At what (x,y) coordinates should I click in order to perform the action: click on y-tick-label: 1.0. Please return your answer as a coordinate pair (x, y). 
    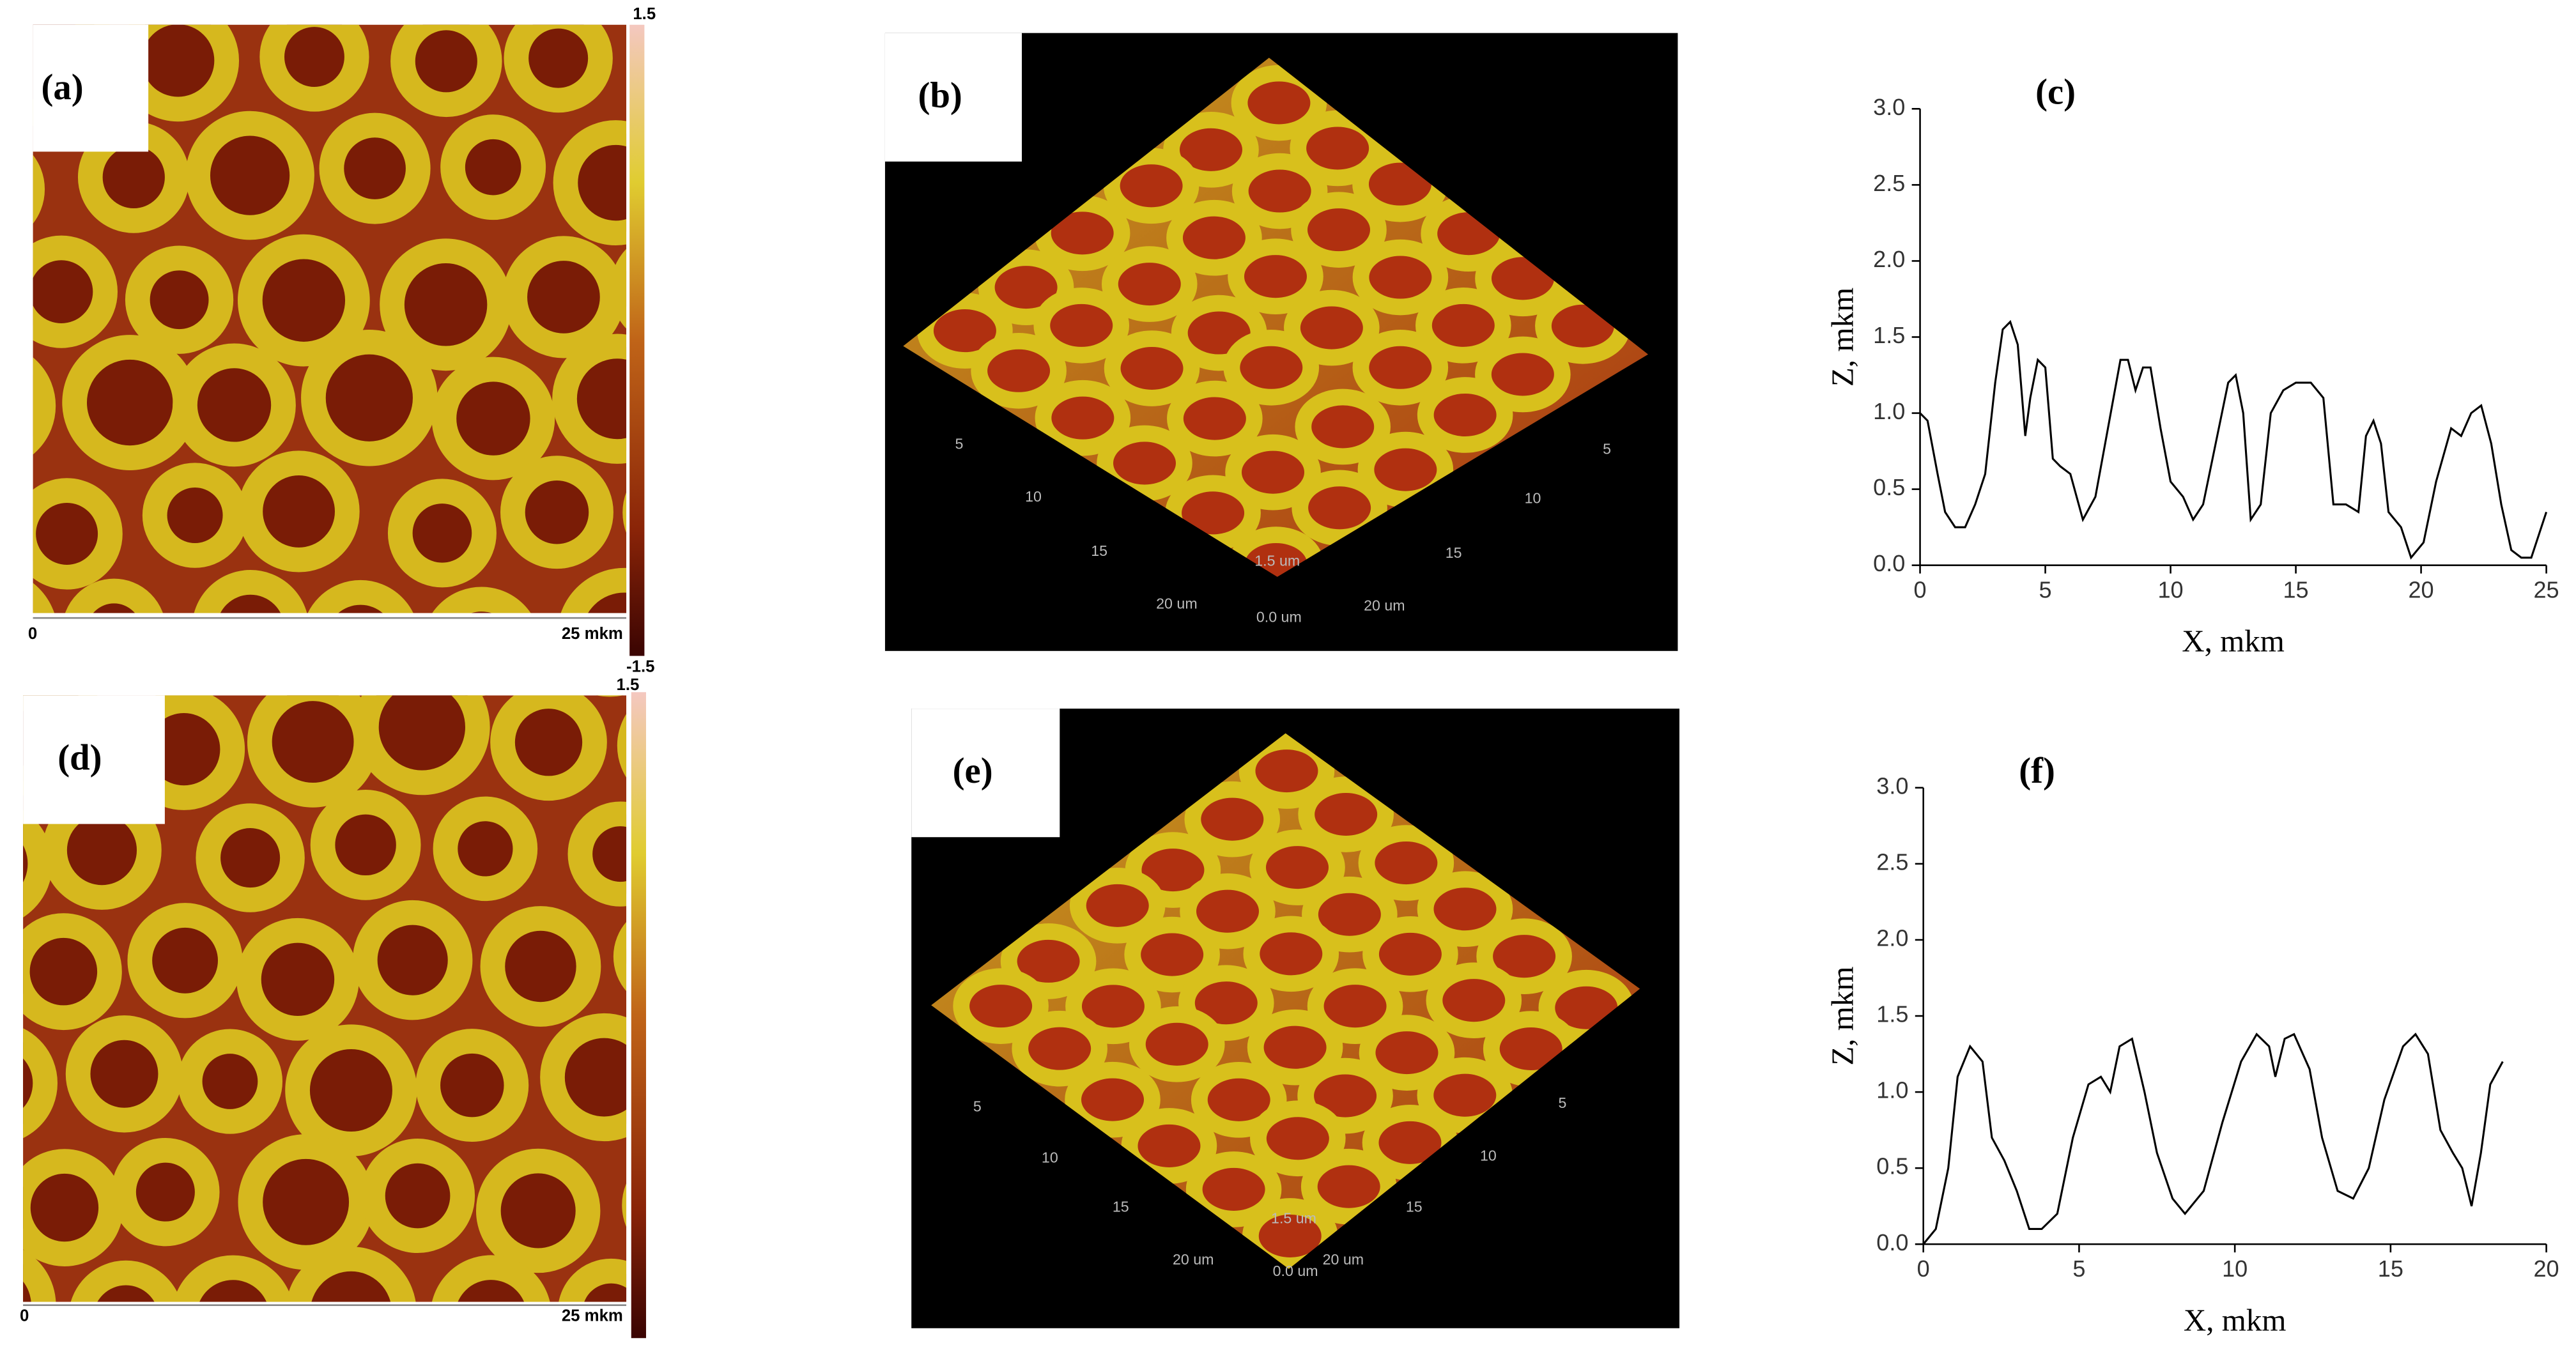
    Looking at the image, I should click on (1889, 411).